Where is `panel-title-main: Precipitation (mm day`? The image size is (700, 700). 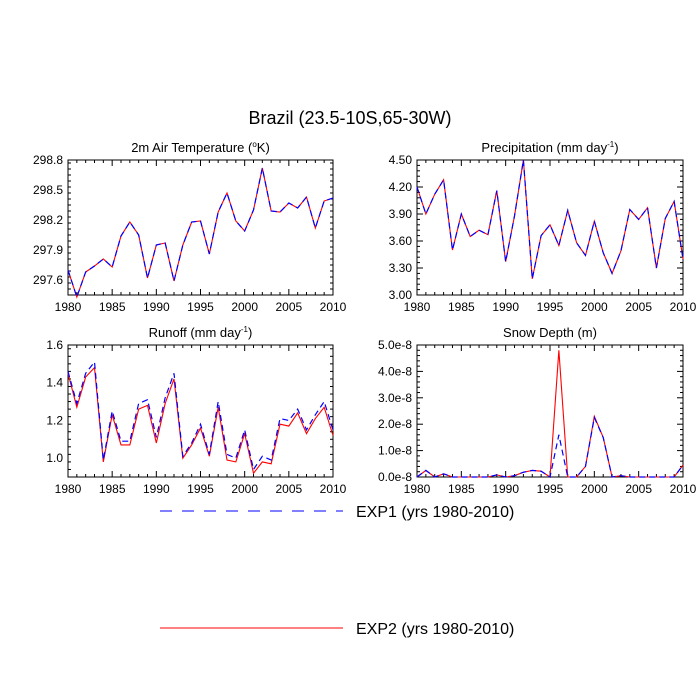
panel-title-main: Precipitation (mm day is located at coordinates (544, 147).